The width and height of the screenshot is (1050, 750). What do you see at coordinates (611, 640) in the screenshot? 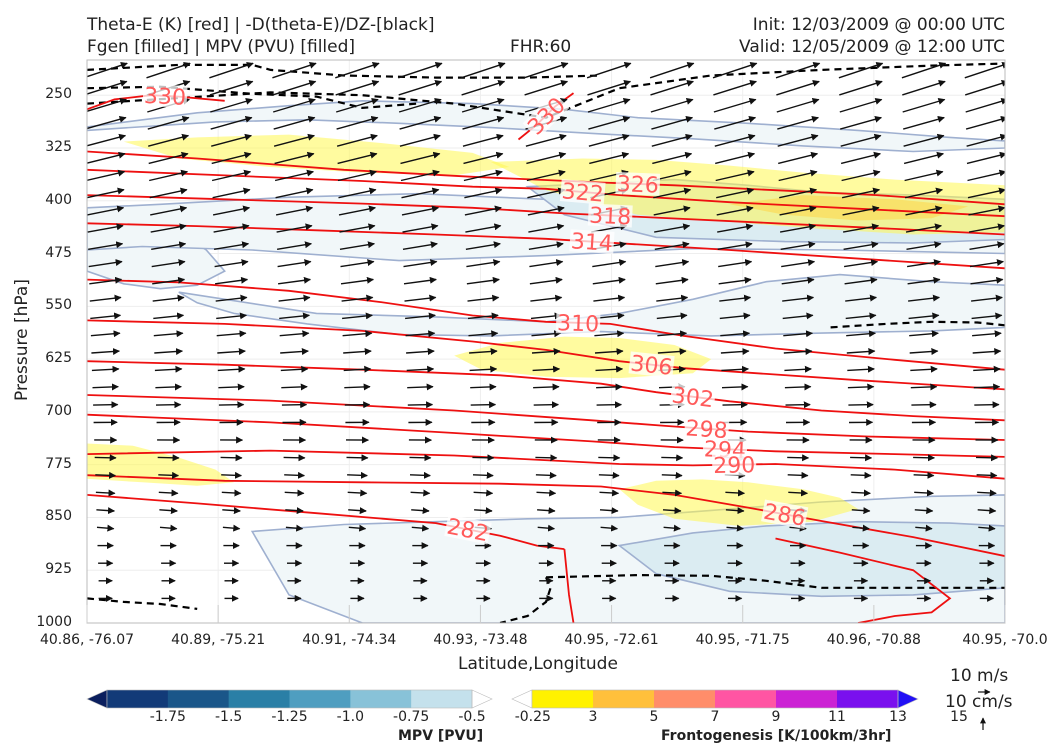
I see `x-tick-label: 40.95, -72.61` at bounding box center [611, 640].